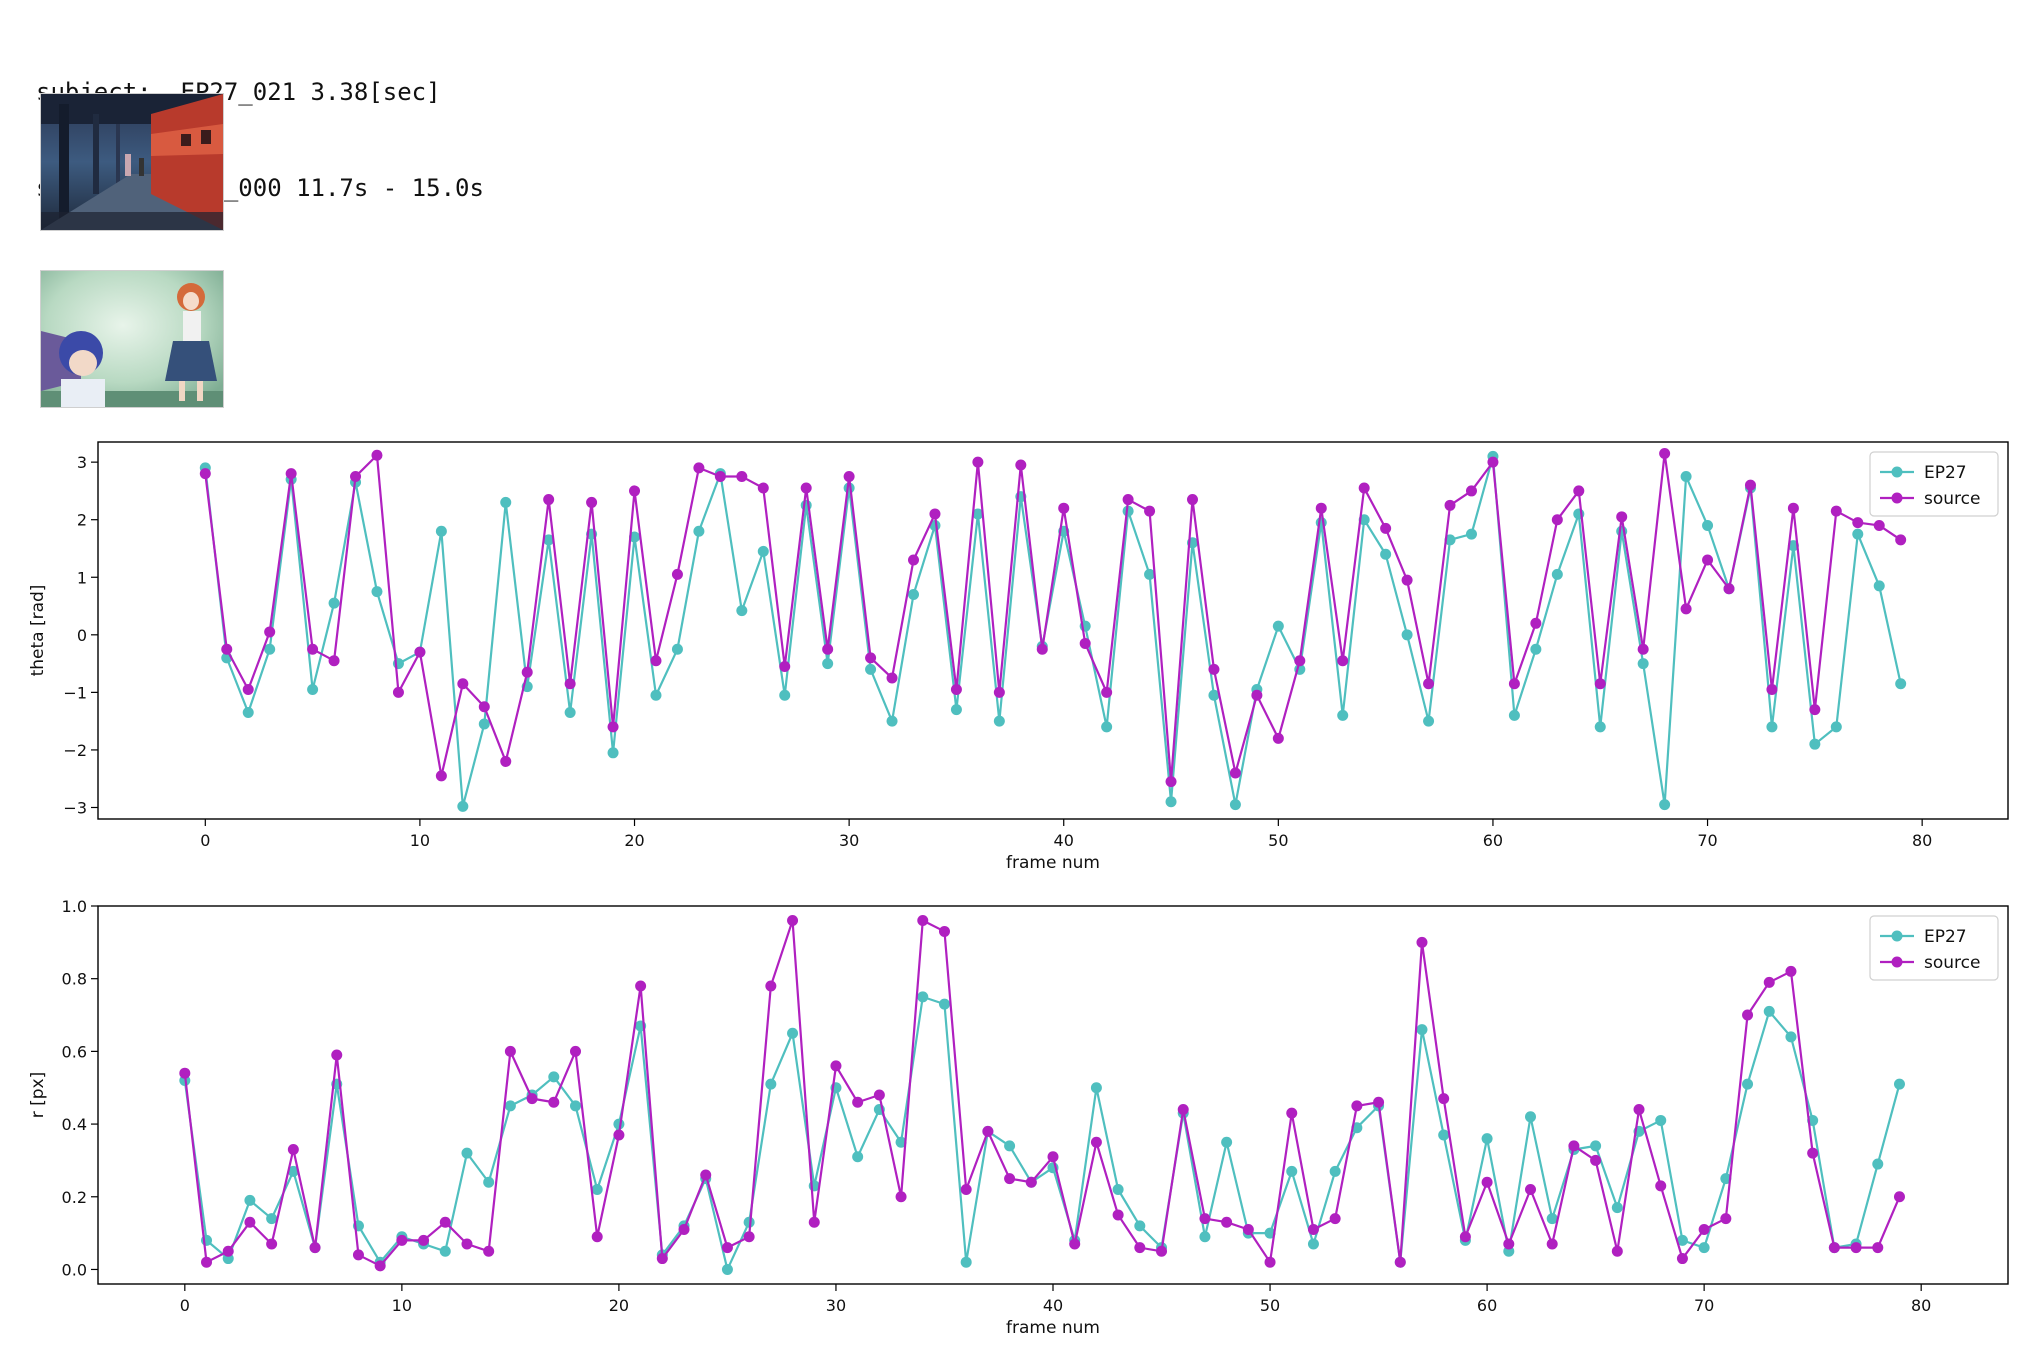 This screenshot has height=1346, width=2024. What do you see at coordinates (1064, 840) in the screenshot?
I see `x-tick-label: 40` at bounding box center [1064, 840].